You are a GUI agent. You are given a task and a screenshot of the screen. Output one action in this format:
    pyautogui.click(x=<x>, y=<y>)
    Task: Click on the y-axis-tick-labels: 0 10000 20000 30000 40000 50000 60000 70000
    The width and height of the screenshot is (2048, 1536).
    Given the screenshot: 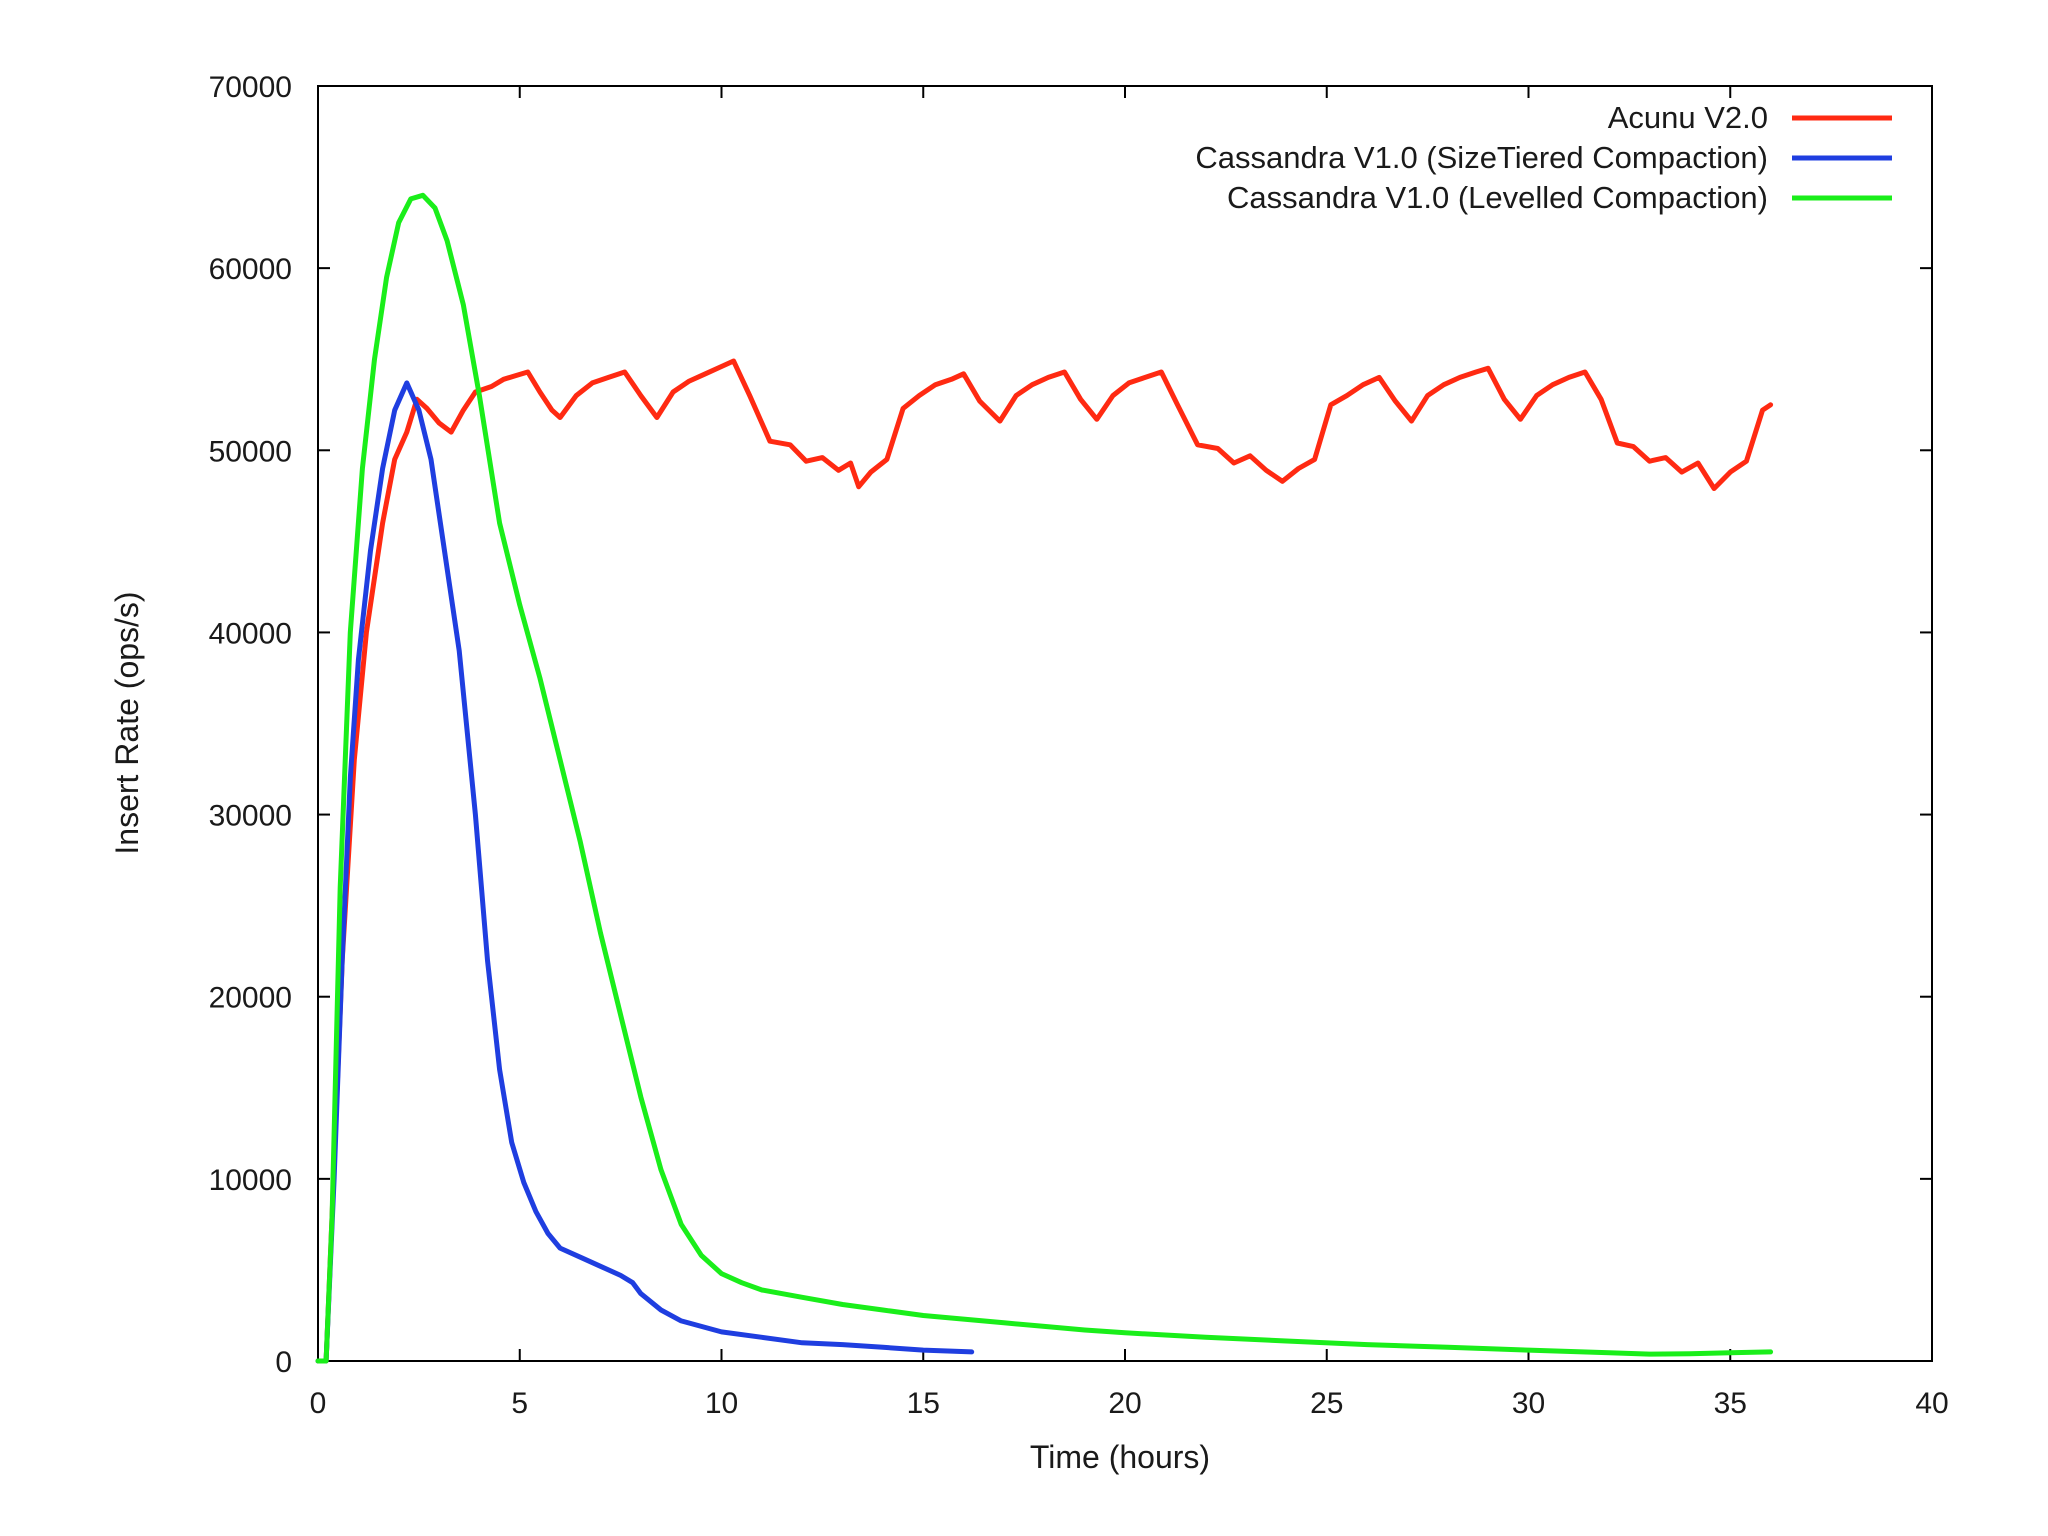 What is the action you would take?
    pyautogui.click(x=250, y=725)
    